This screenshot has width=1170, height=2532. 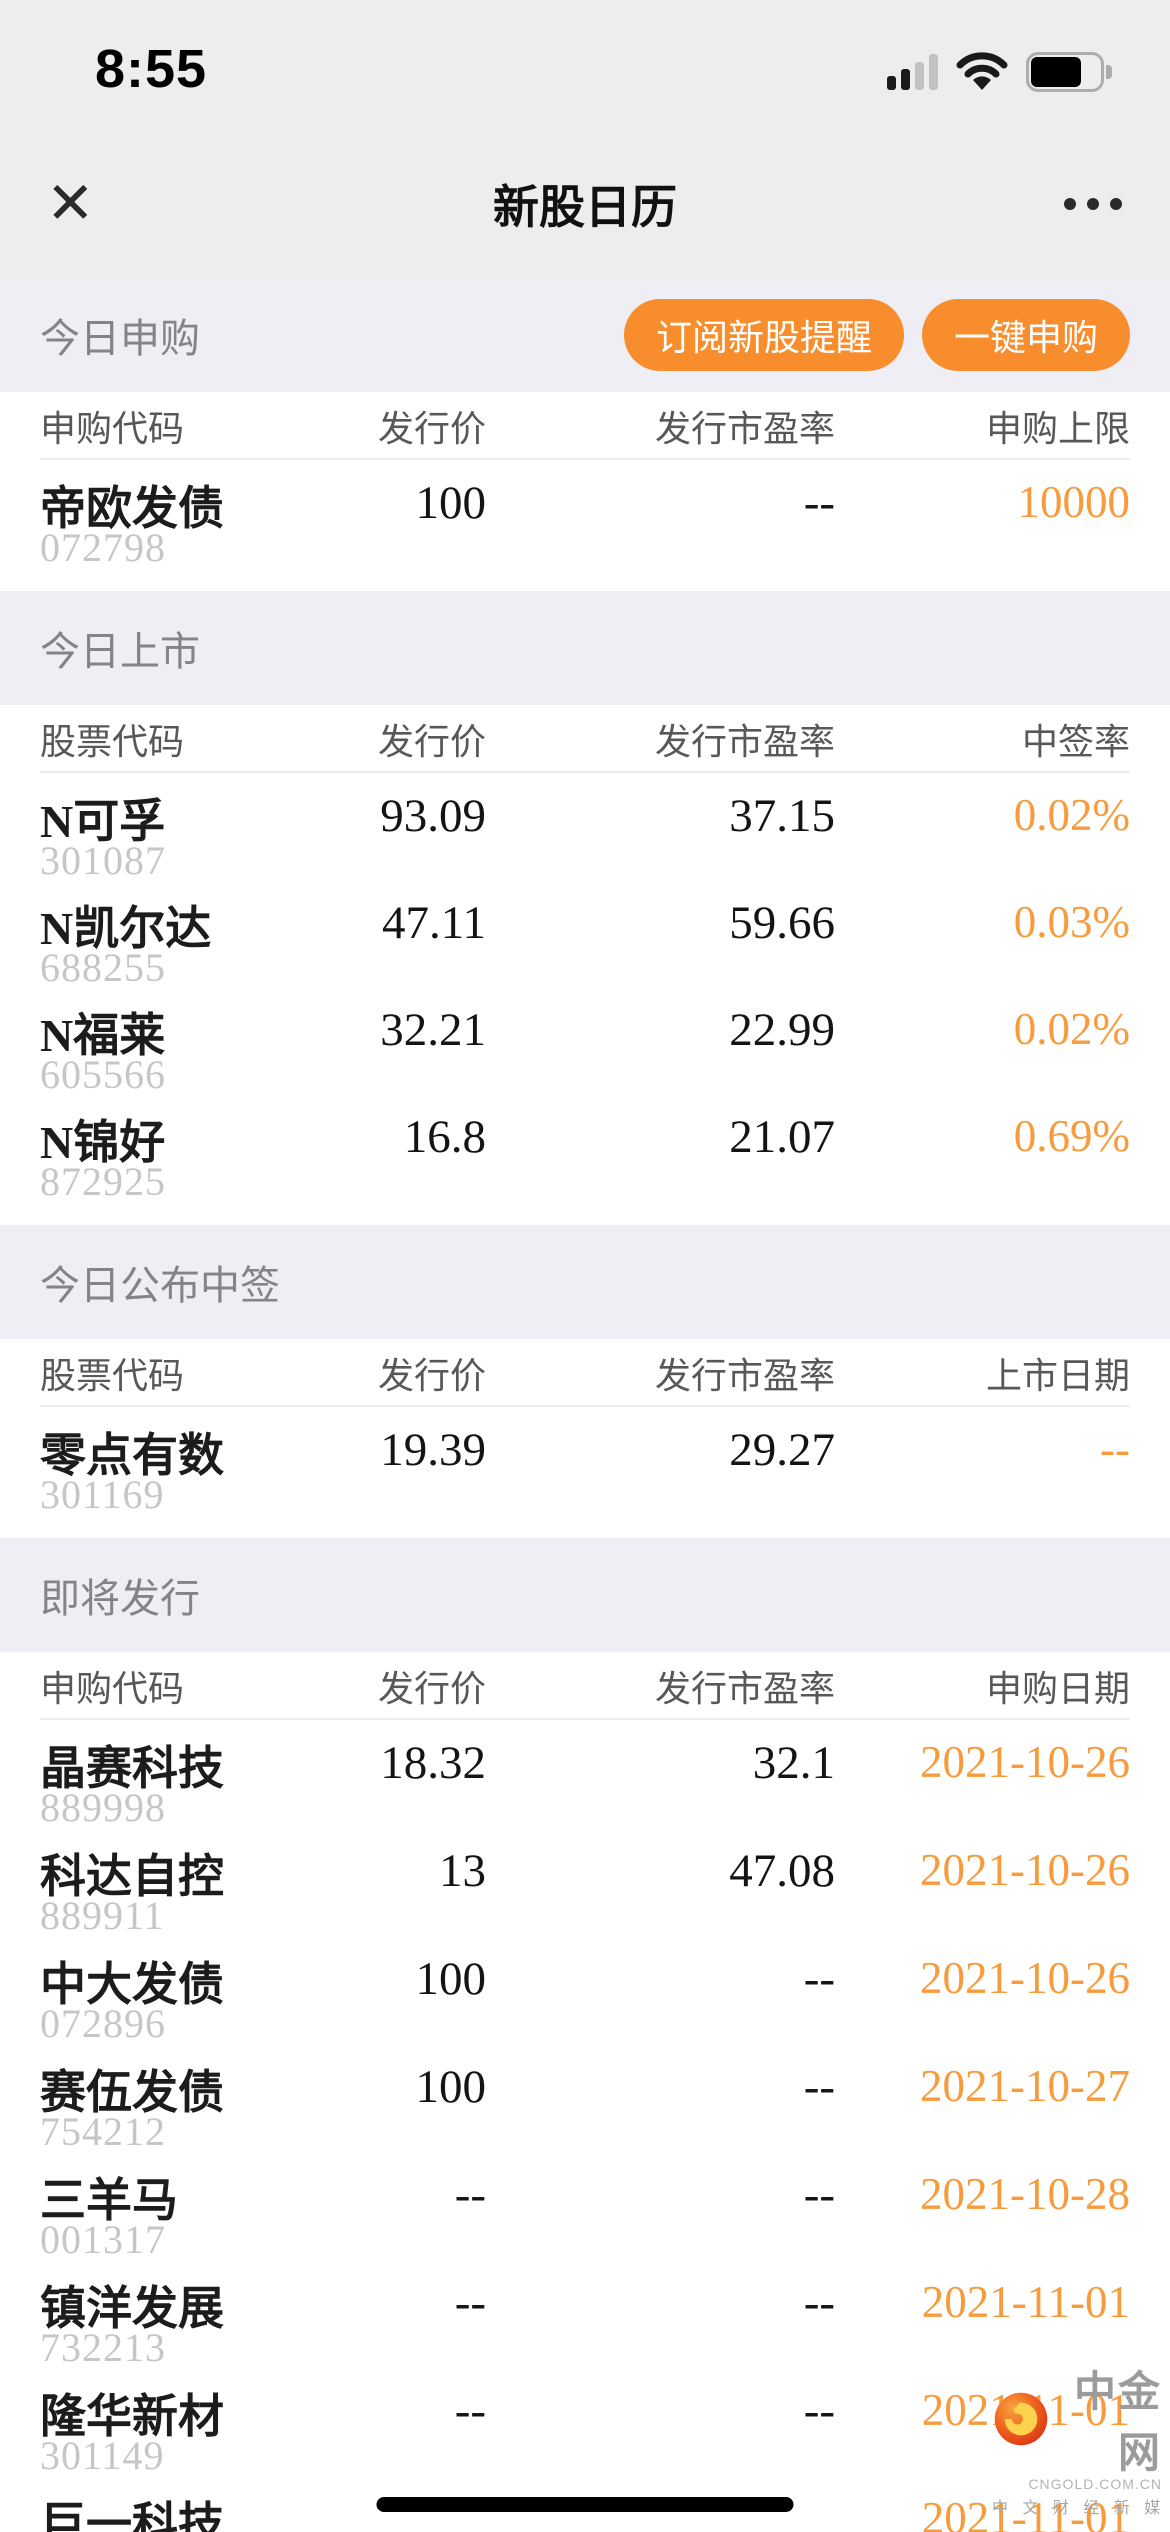 What do you see at coordinates (132, 2515) in the screenshot?
I see `stock-name: 巨一科技` at bounding box center [132, 2515].